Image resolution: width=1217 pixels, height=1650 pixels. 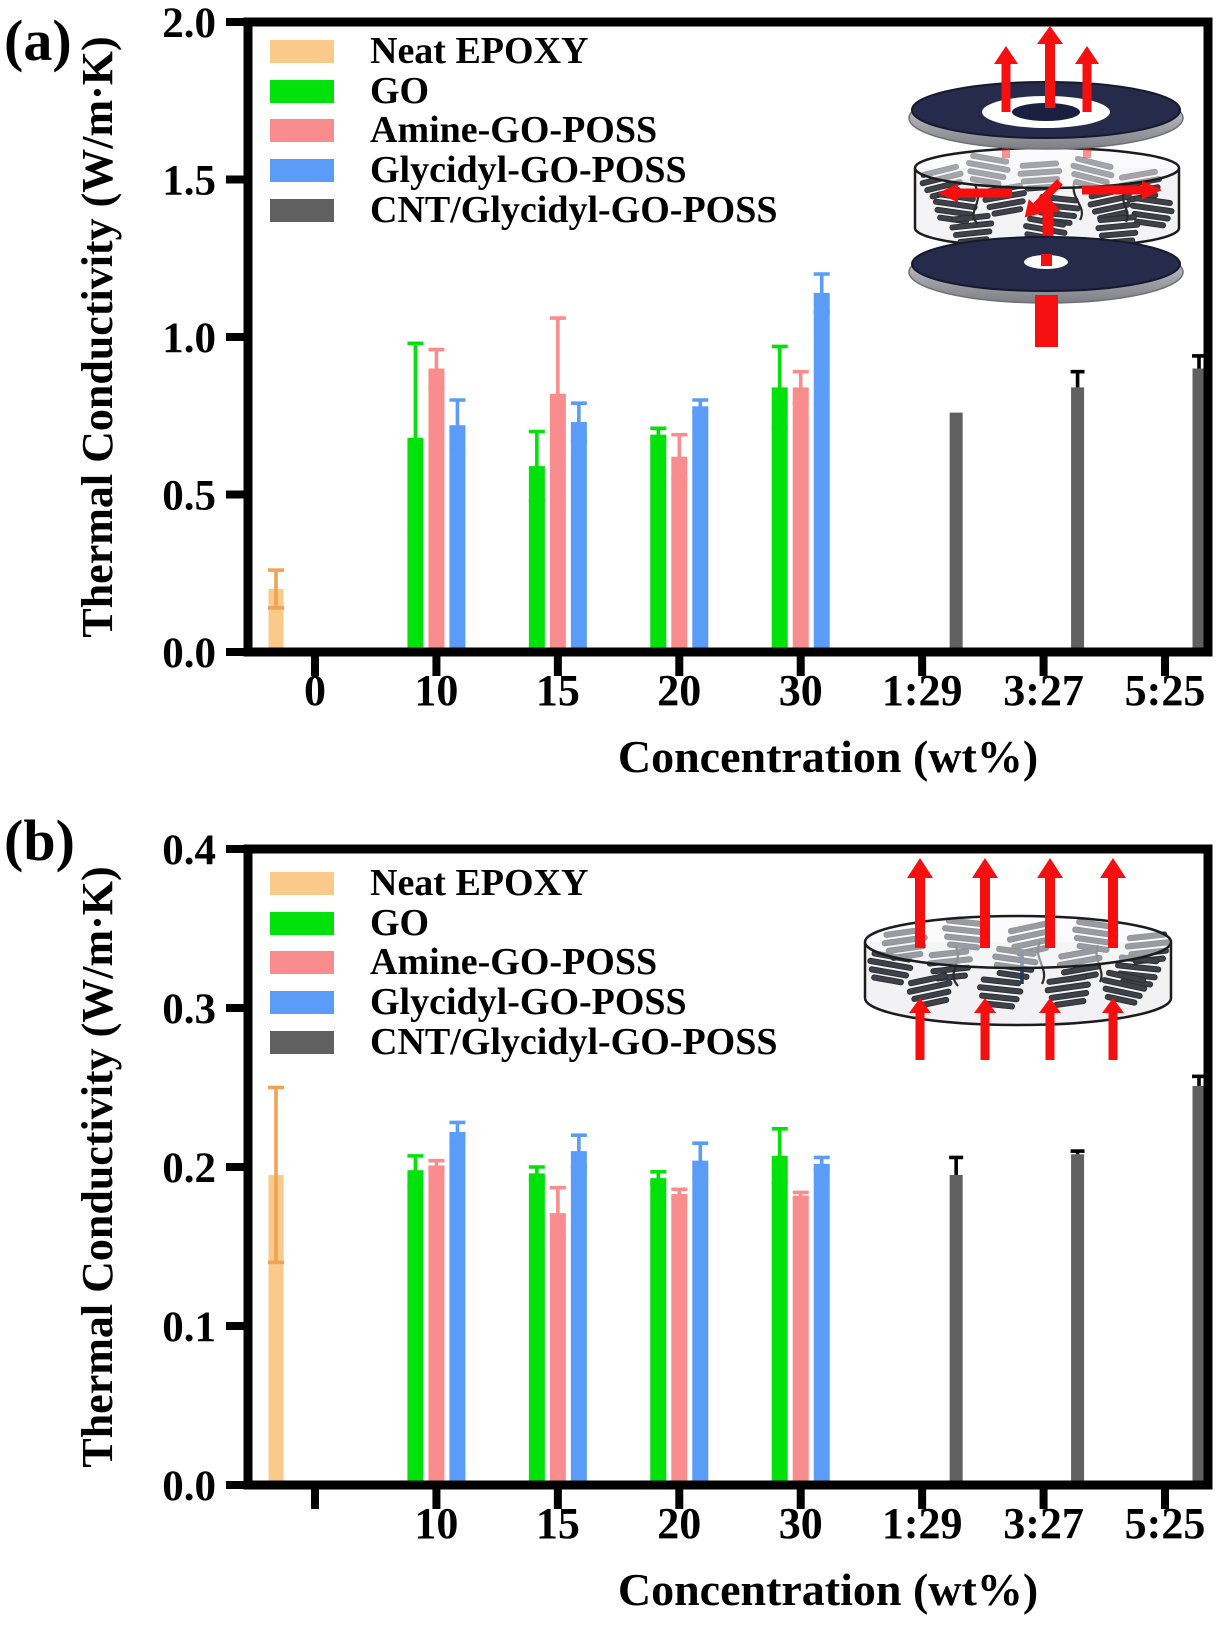 What do you see at coordinates (38, 40) in the screenshot?
I see `panel-a-label: (a)` at bounding box center [38, 40].